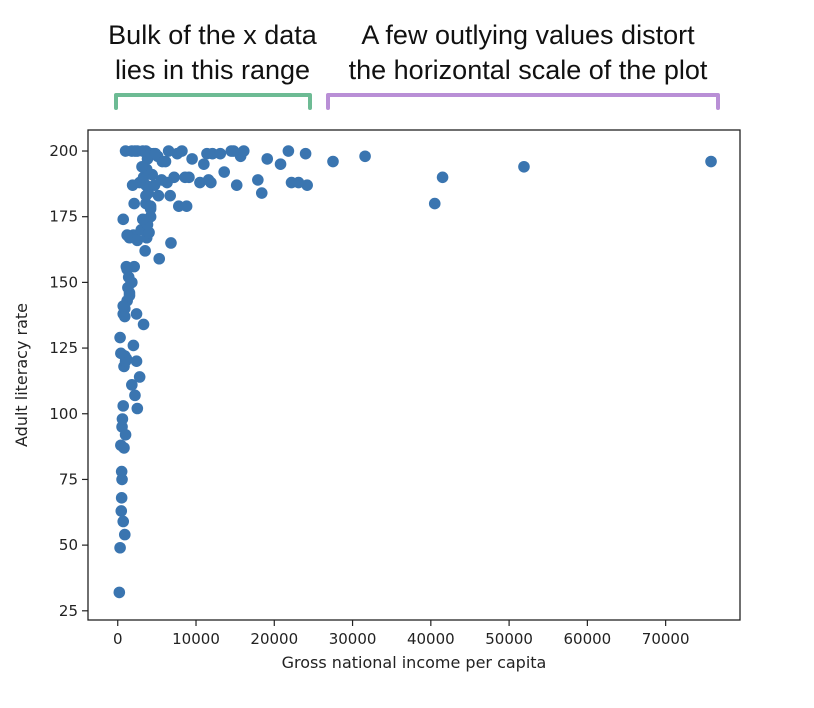  What do you see at coordinates (666, 639) in the screenshot?
I see `x-tick-label: 70000` at bounding box center [666, 639].